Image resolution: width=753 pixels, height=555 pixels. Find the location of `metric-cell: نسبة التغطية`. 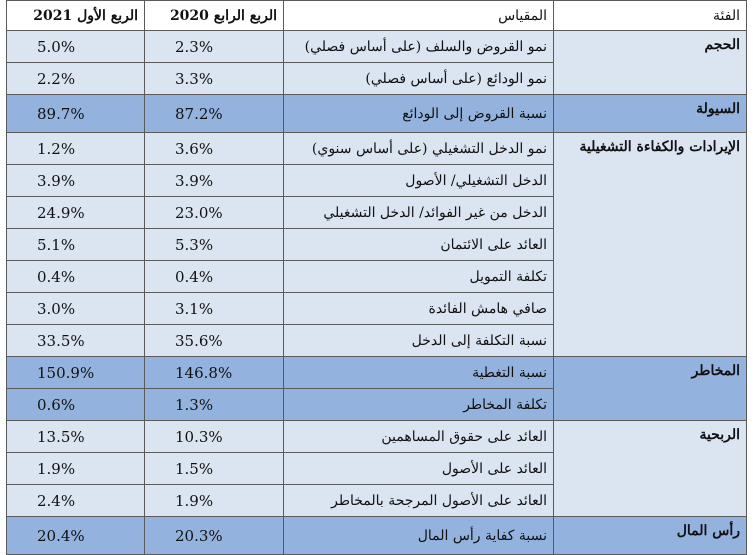

metric-cell: نسبة التغطية is located at coordinates (418, 372).